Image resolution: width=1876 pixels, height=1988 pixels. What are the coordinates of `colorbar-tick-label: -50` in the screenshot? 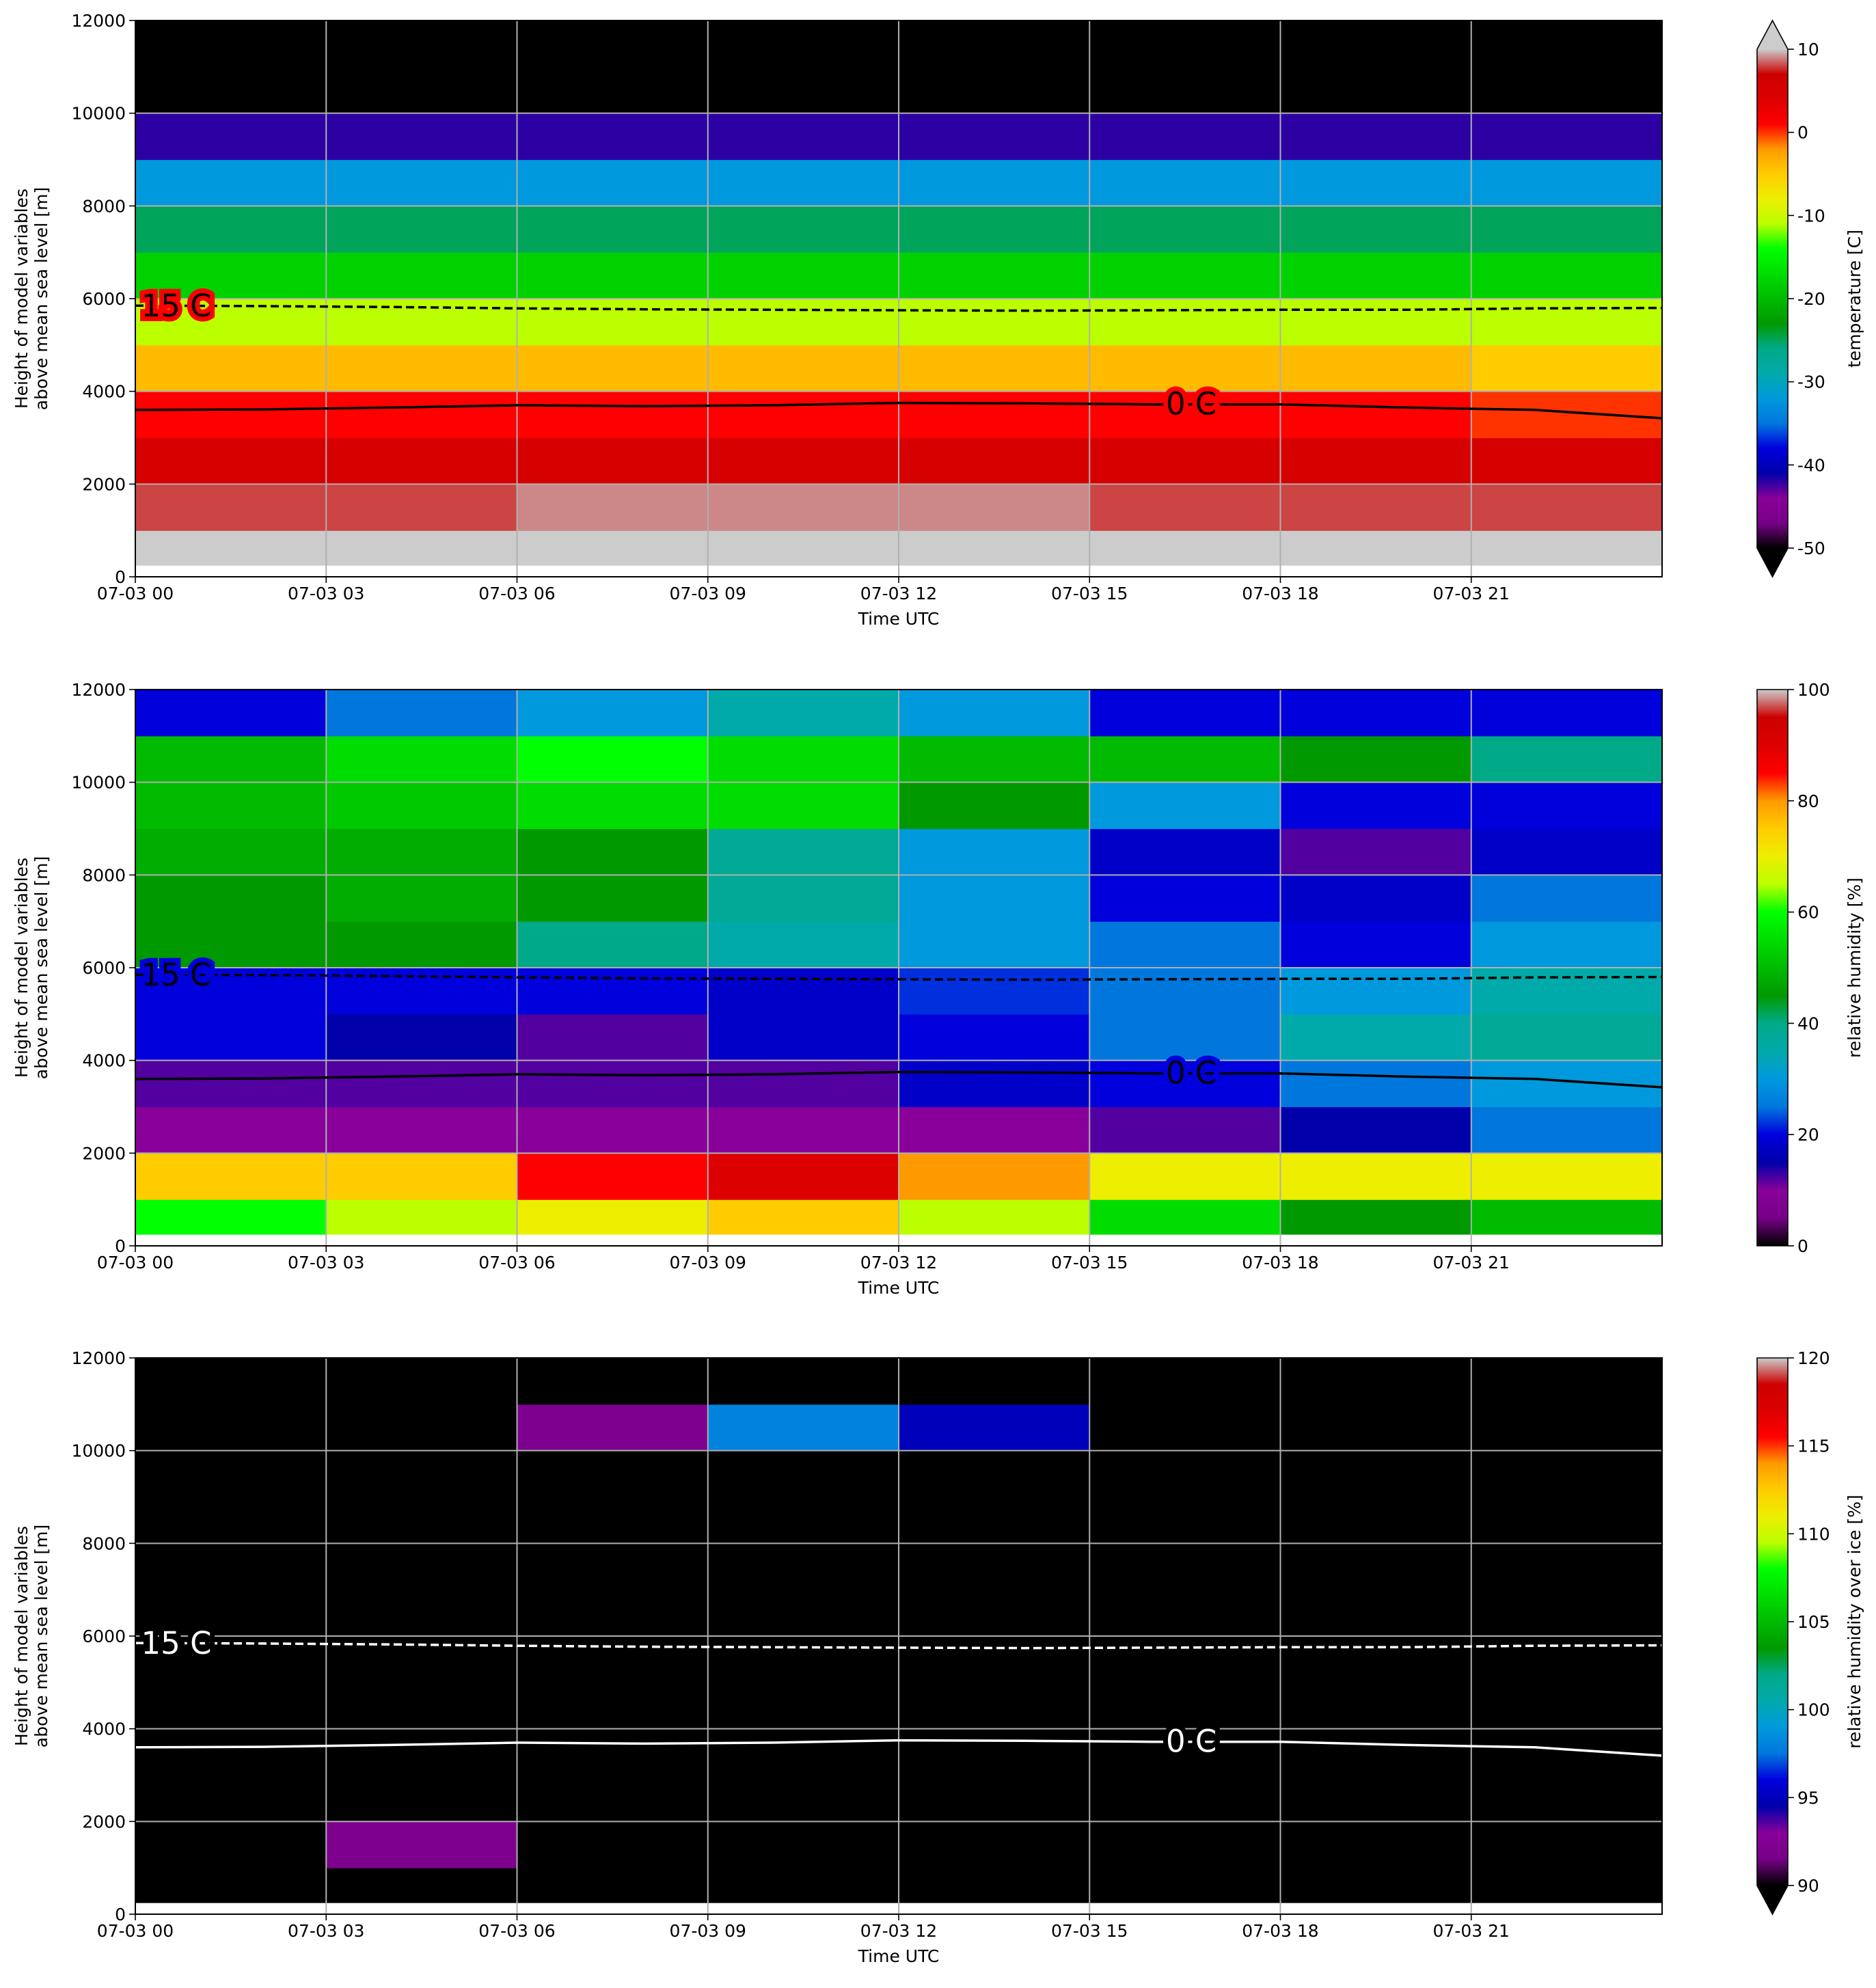 It's located at (1811, 548).